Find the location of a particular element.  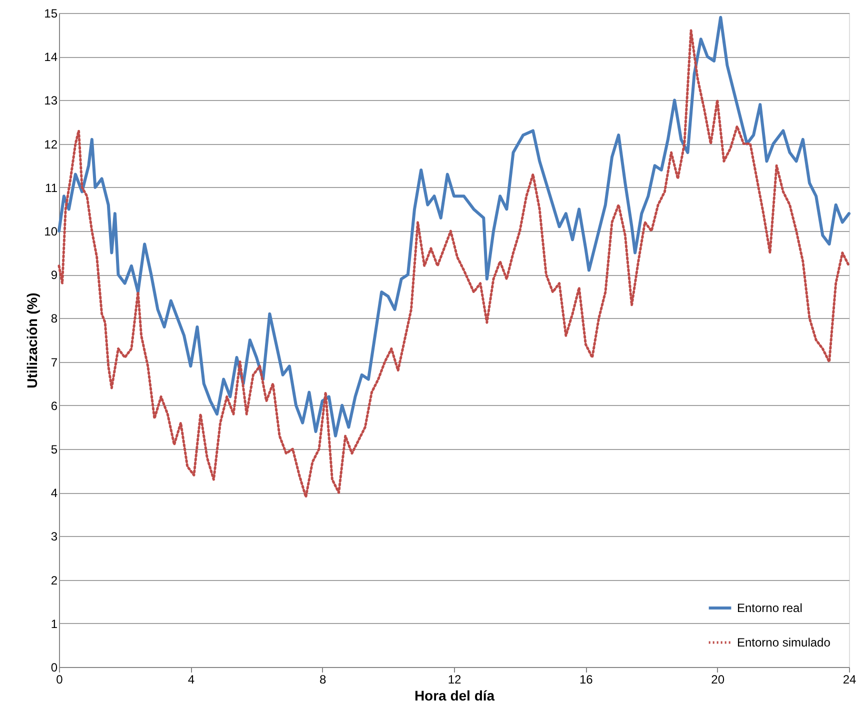

y-tick-label: 8 is located at coordinates (54, 319).